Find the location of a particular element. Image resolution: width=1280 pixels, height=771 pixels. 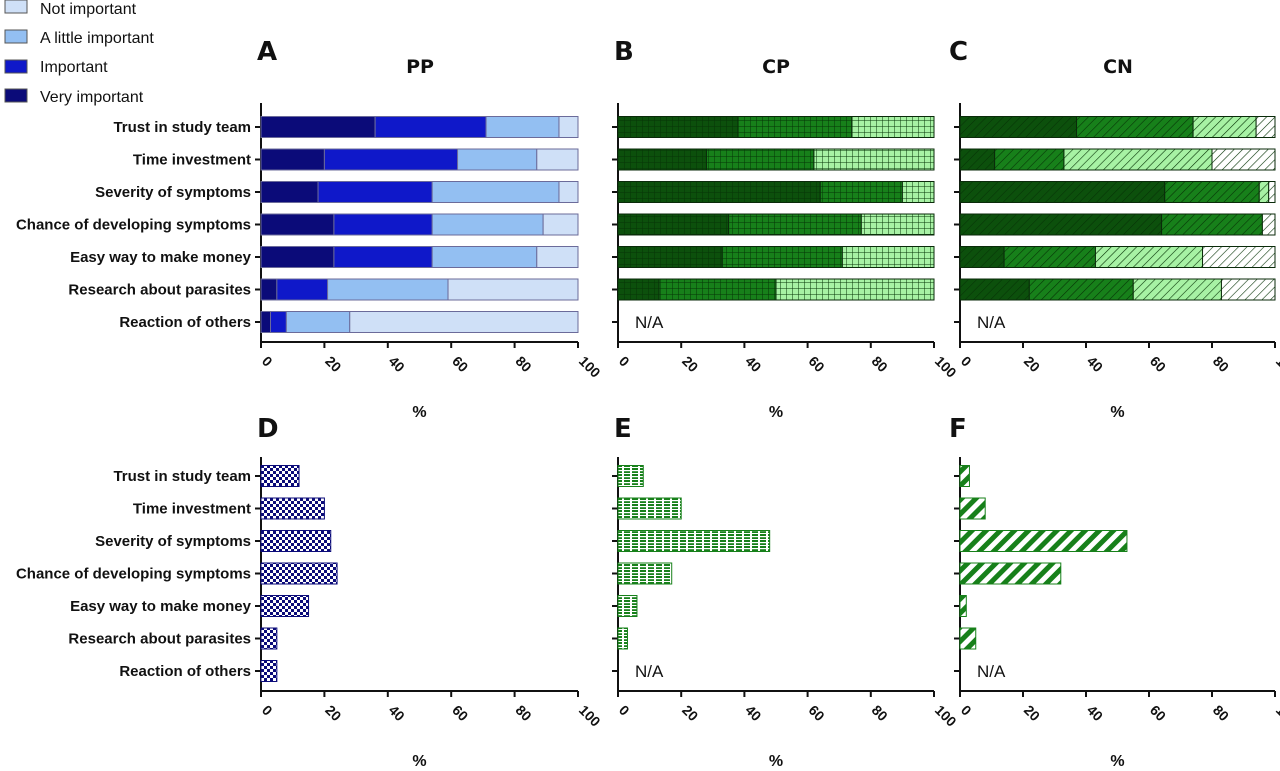

bar-segment-very-important-research-about-parasites is located at coordinates (269, 289).